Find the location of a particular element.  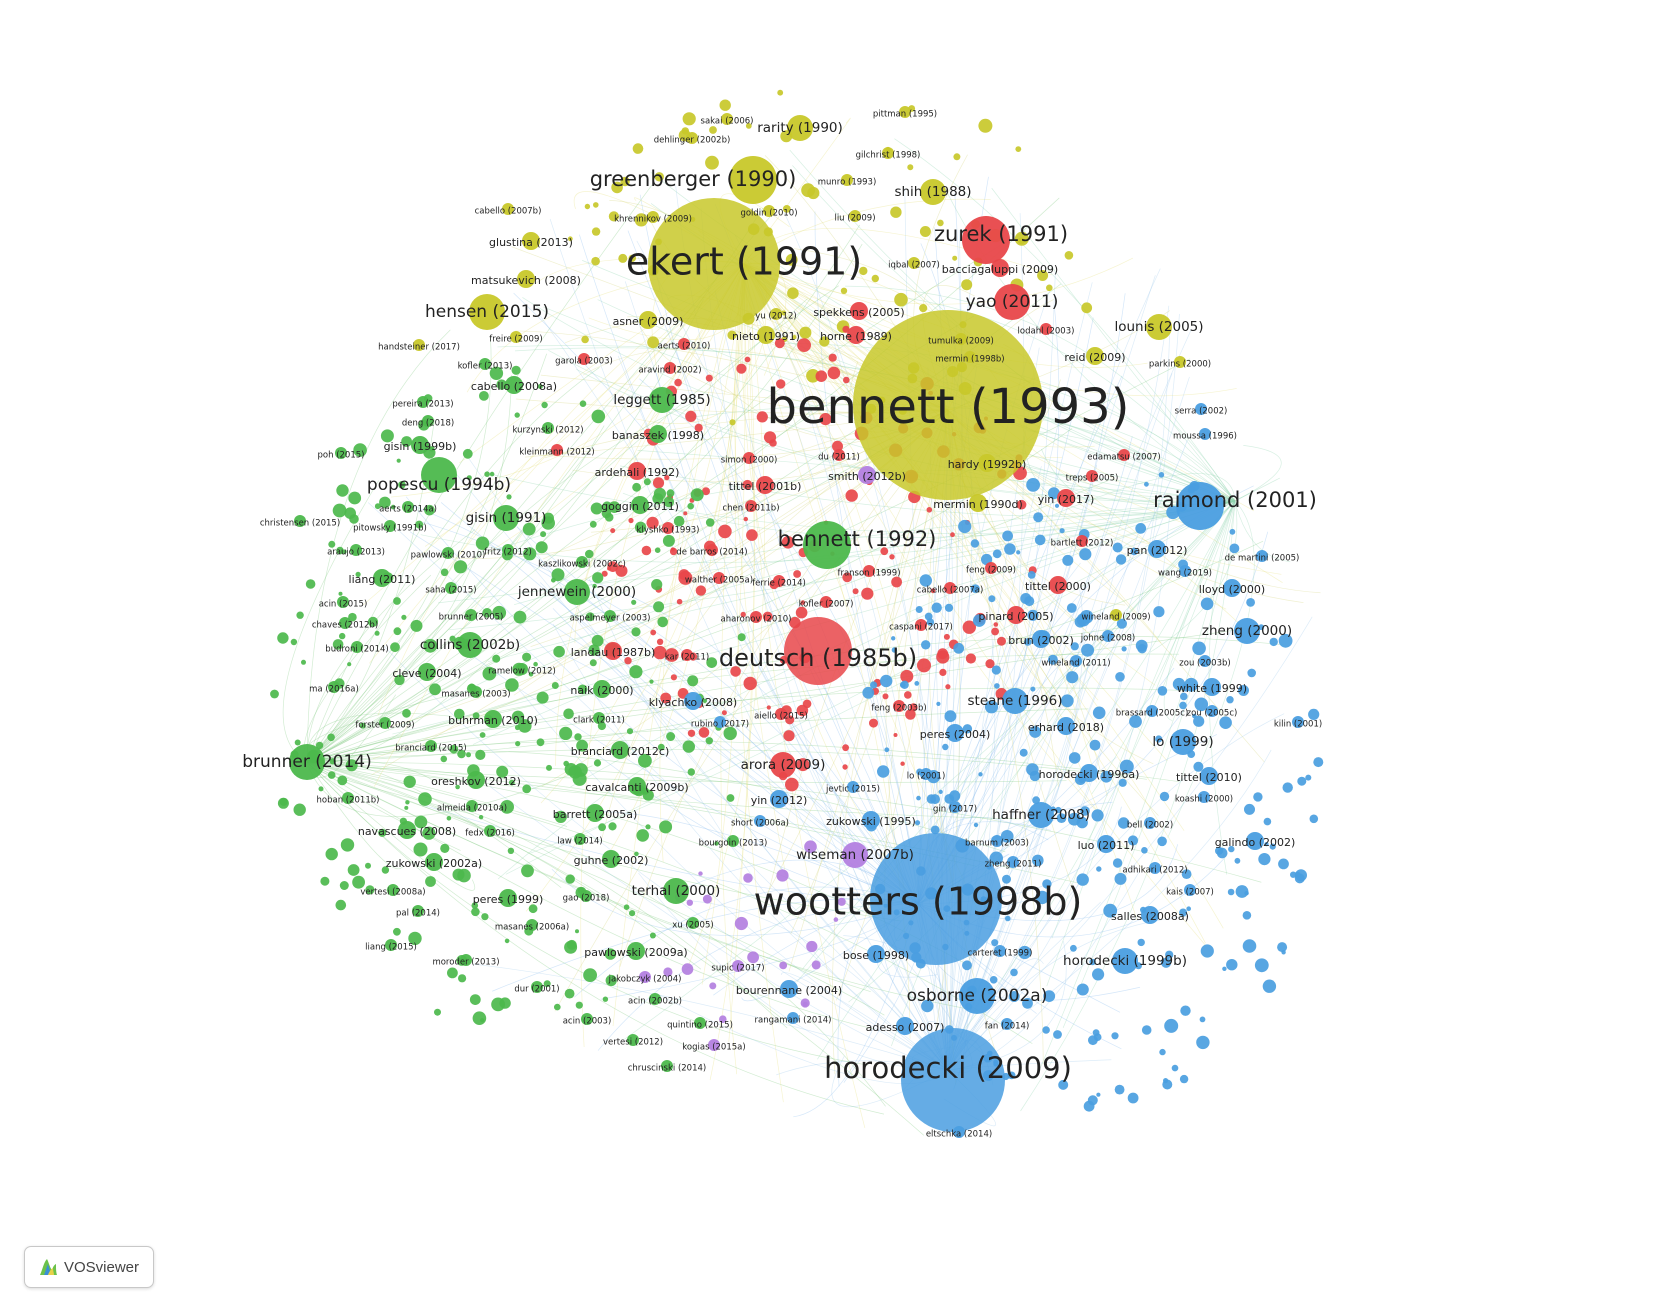

node-label: hoban (2011b) is located at coordinates (348, 801).